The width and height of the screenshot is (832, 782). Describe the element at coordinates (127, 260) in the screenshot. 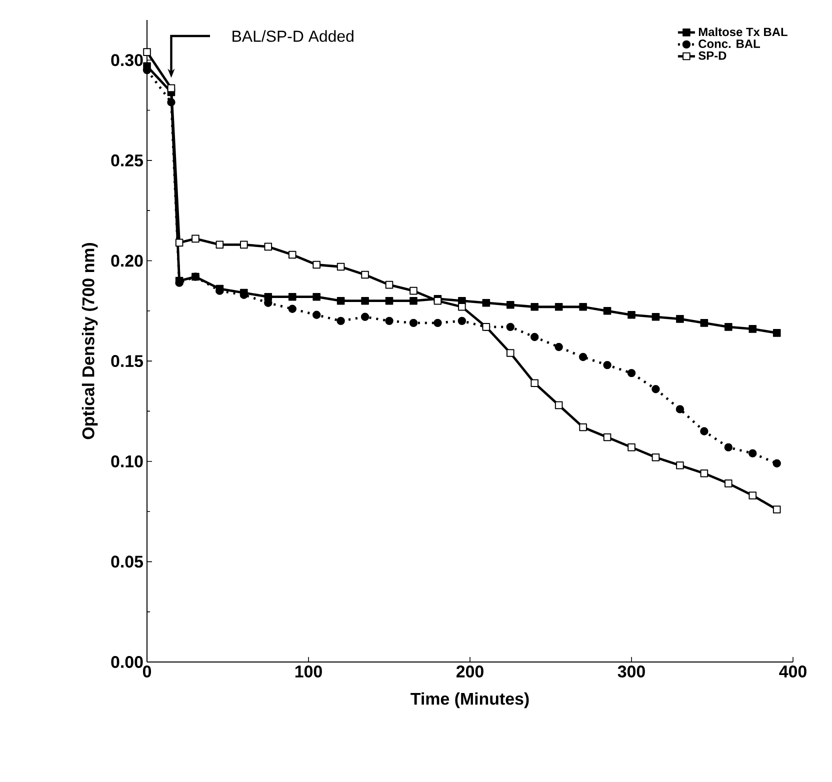

I see `y-tick-label: 0.20` at that location.